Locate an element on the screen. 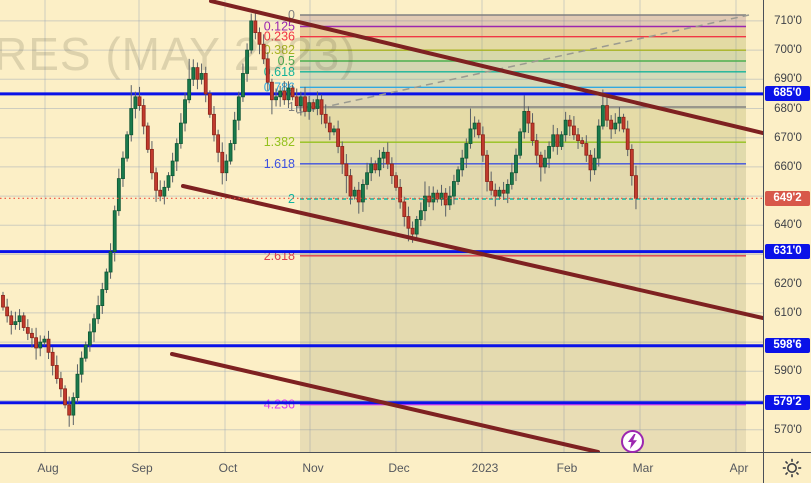 This screenshot has height=483, width=811. fib-level-label: 0.236 is located at coordinates (279, 37).